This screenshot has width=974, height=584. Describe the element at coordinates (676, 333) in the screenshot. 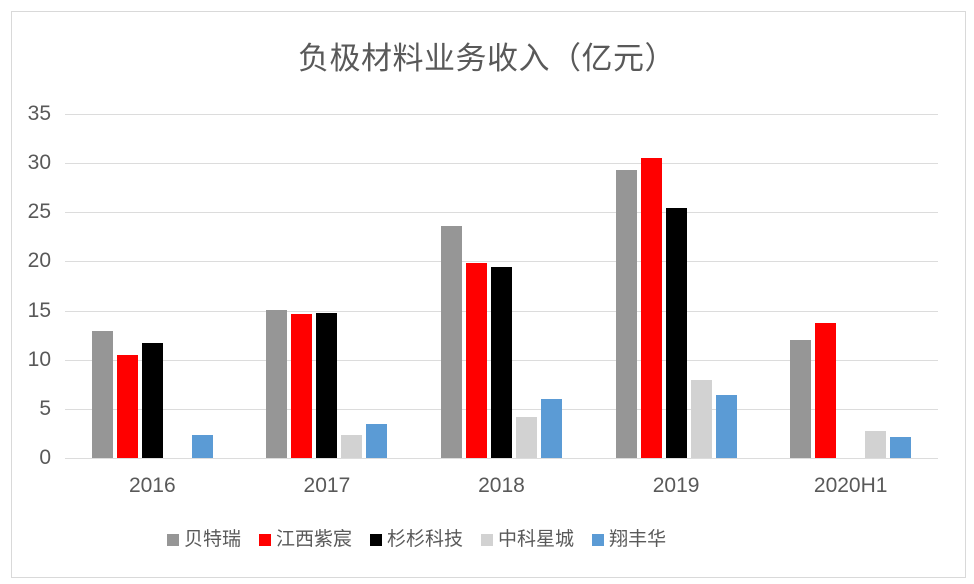

I see `bar-shanshan-keji-2019` at that location.